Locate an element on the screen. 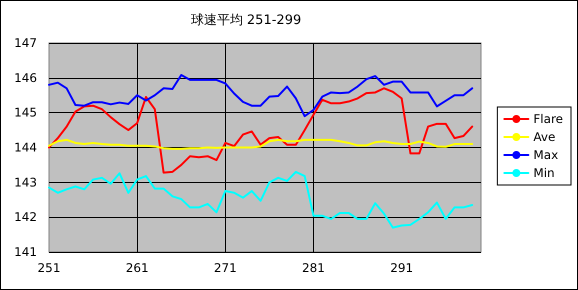 Image resolution: width=578 pixels, height=290 pixels. x-tick-label: 261 is located at coordinates (137, 268).